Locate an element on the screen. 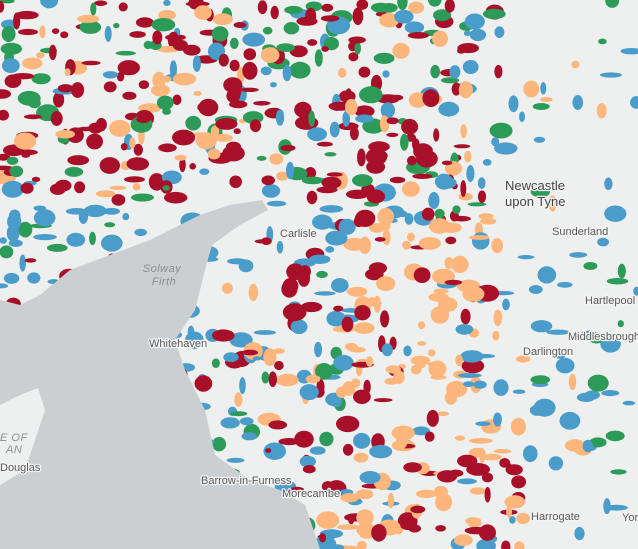  water-label: Solway Firth is located at coordinates (162, 275).